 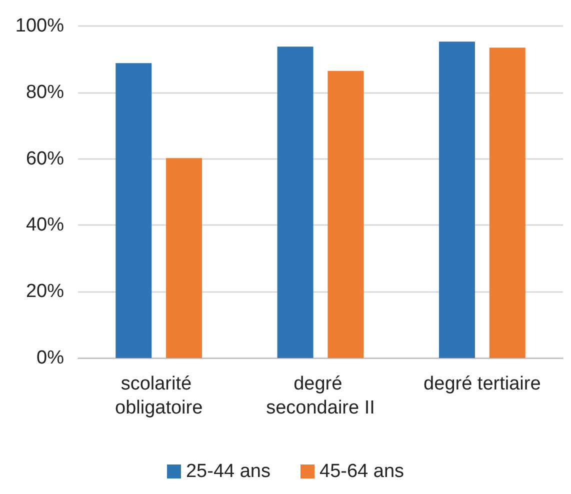 What do you see at coordinates (158, 396) in the screenshot?
I see `x-tick-label: scolarité obligatoire` at bounding box center [158, 396].